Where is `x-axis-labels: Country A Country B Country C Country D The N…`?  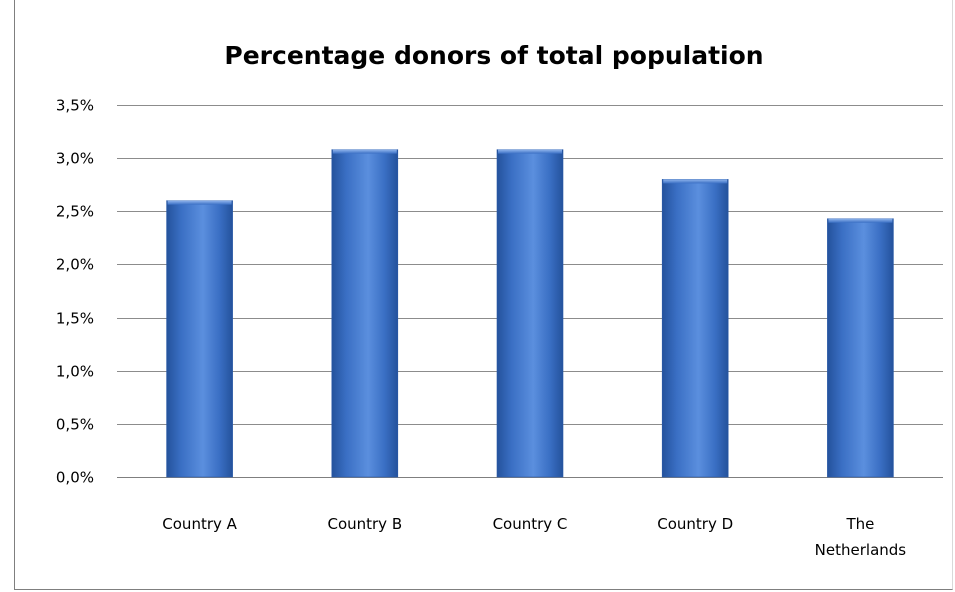 x-axis-labels: Country A Country B Country C Country D The N… is located at coordinates (534, 537).